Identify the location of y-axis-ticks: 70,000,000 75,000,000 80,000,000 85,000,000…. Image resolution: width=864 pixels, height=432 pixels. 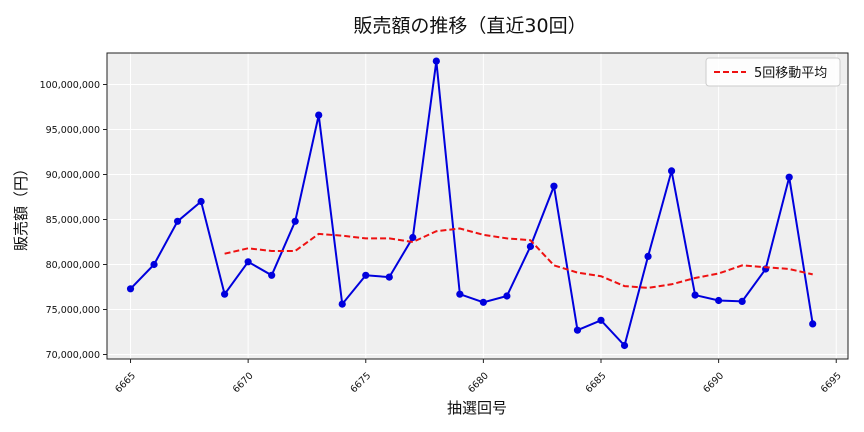
(73, 220).